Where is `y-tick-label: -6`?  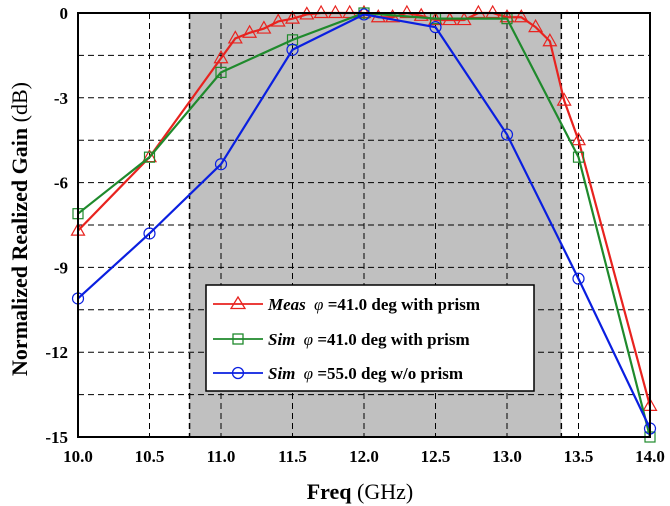 y-tick-label: -6 is located at coordinates (61, 183).